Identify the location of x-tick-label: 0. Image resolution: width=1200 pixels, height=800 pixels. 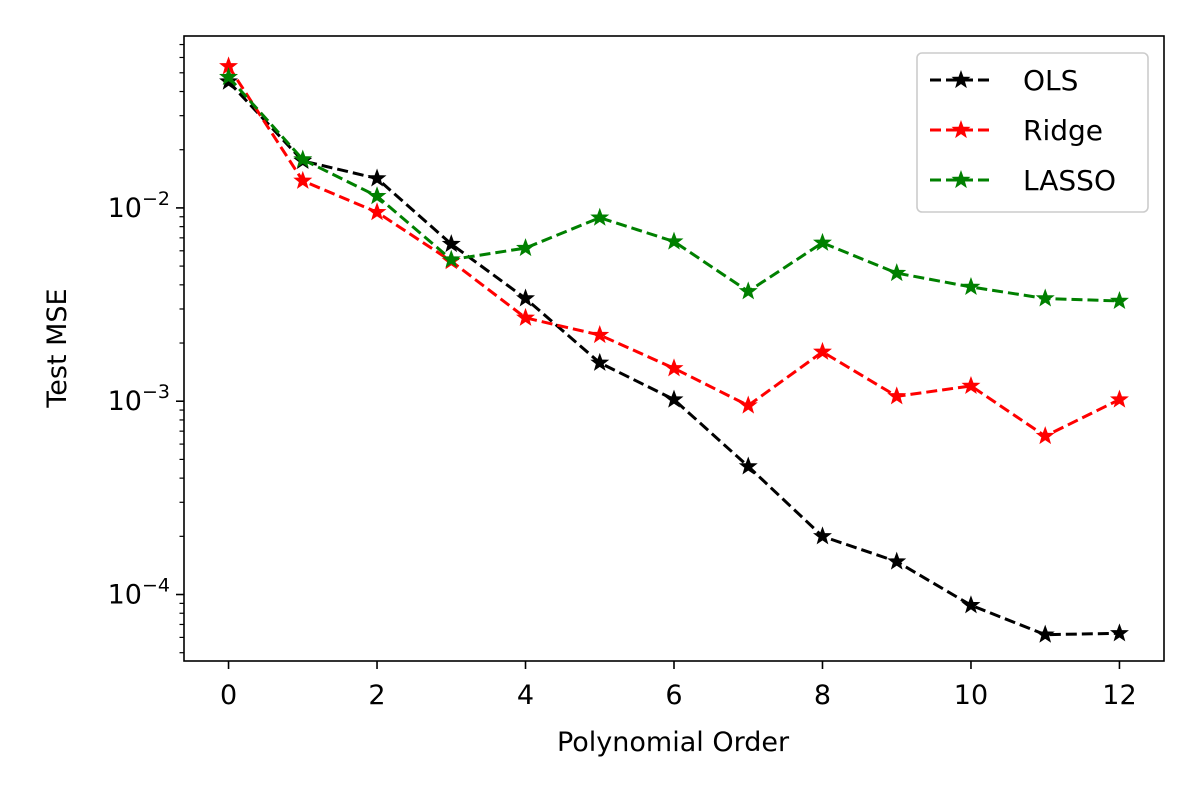
(228, 695).